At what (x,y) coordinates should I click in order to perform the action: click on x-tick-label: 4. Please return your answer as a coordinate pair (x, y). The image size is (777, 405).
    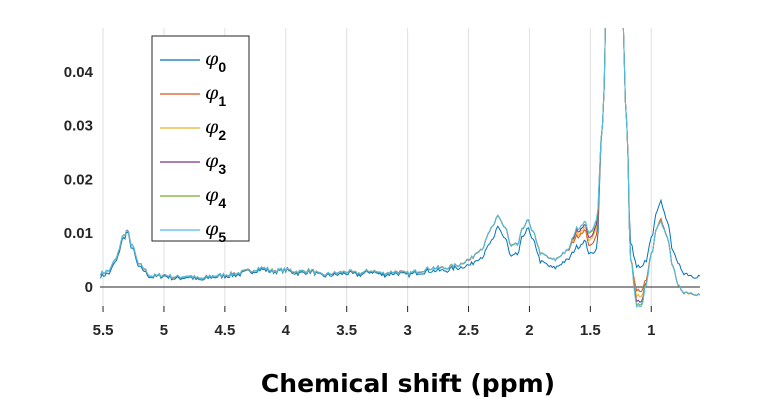
    Looking at the image, I should click on (286, 330).